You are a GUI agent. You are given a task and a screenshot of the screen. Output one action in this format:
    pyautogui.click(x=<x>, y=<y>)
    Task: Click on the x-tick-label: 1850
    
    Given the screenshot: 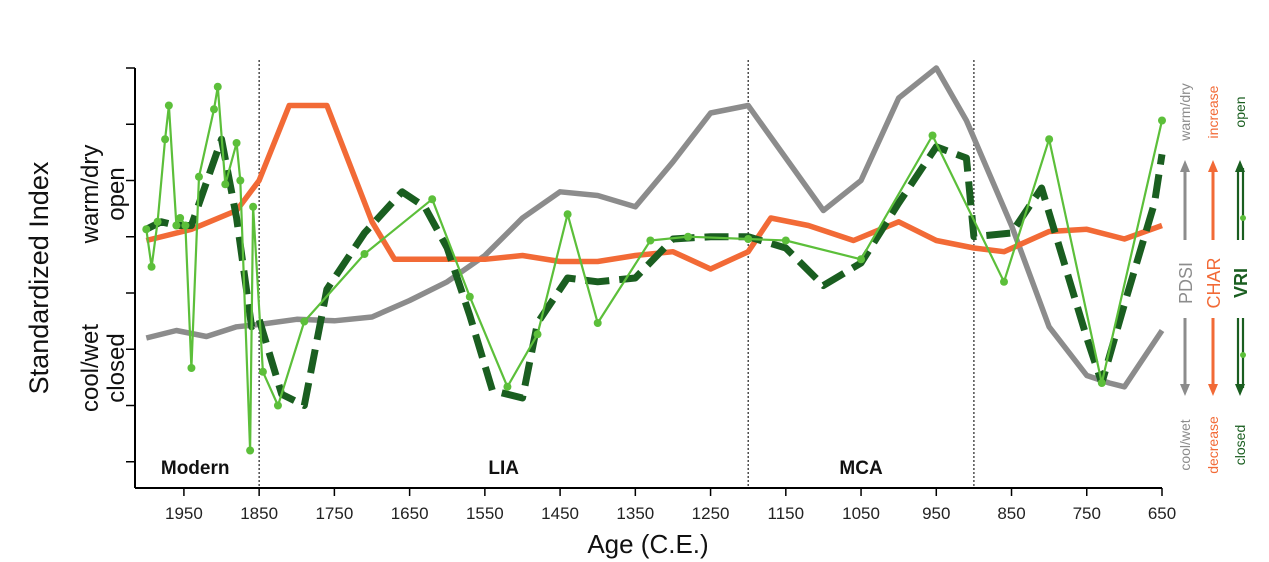 What is the action you would take?
    pyautogui.click(x=259, y=513)
    